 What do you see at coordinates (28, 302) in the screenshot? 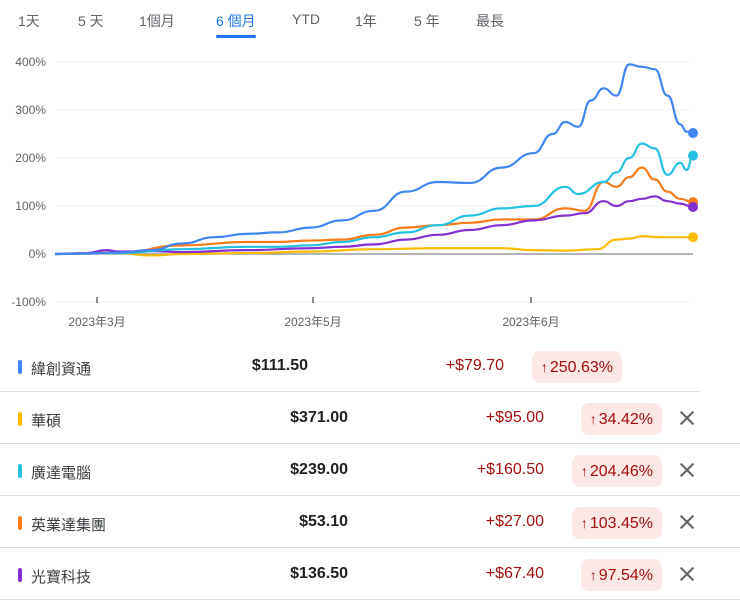
I see `svg-text: -100%` at bounding box center [28, 302].